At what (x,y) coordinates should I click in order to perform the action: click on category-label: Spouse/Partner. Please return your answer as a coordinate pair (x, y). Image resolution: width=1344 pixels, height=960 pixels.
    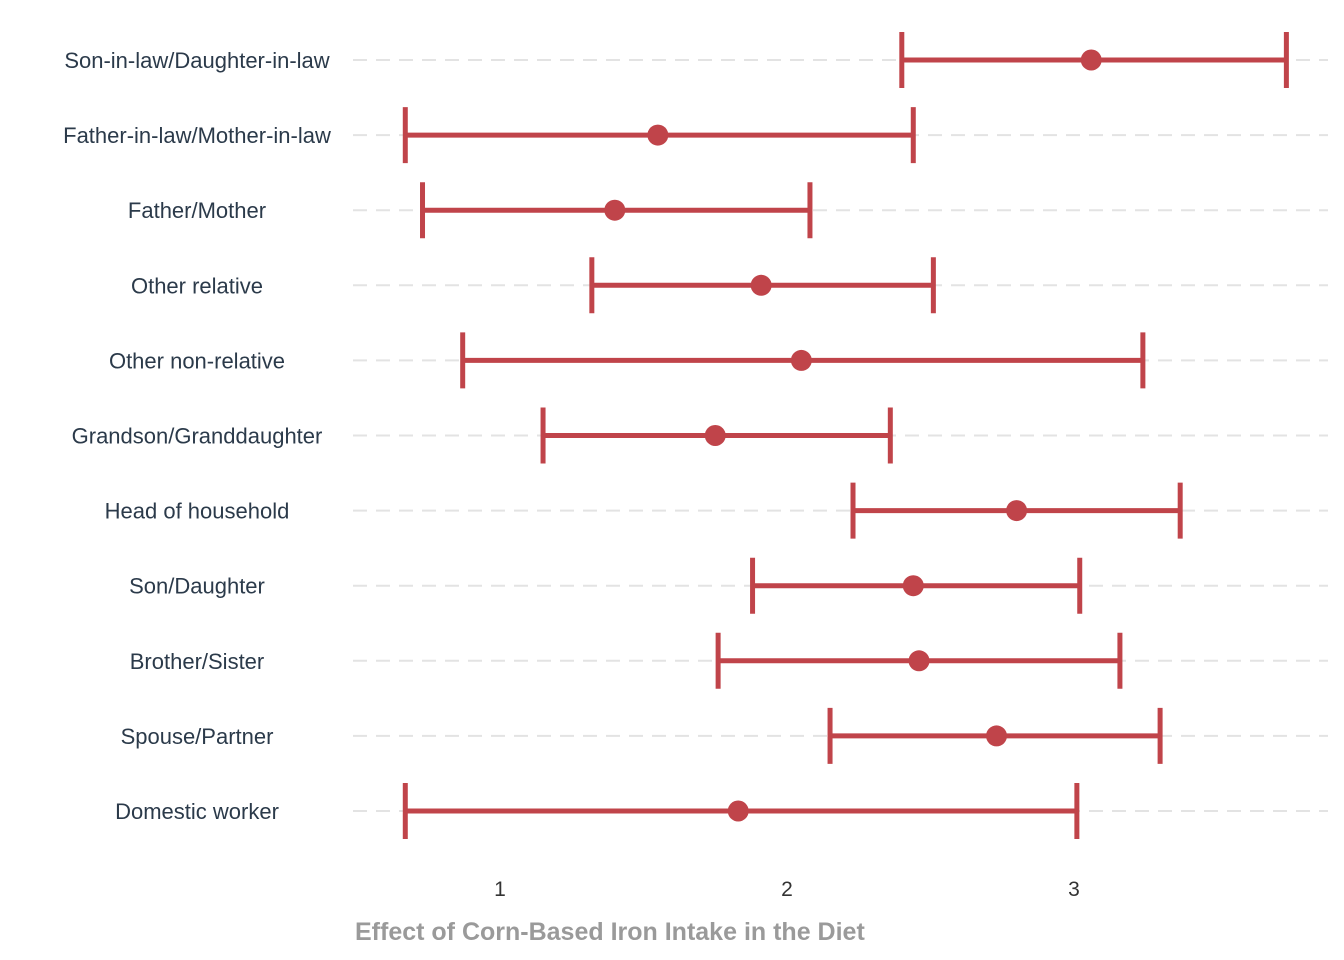
    Looking at the image, I should click on (197, 736).